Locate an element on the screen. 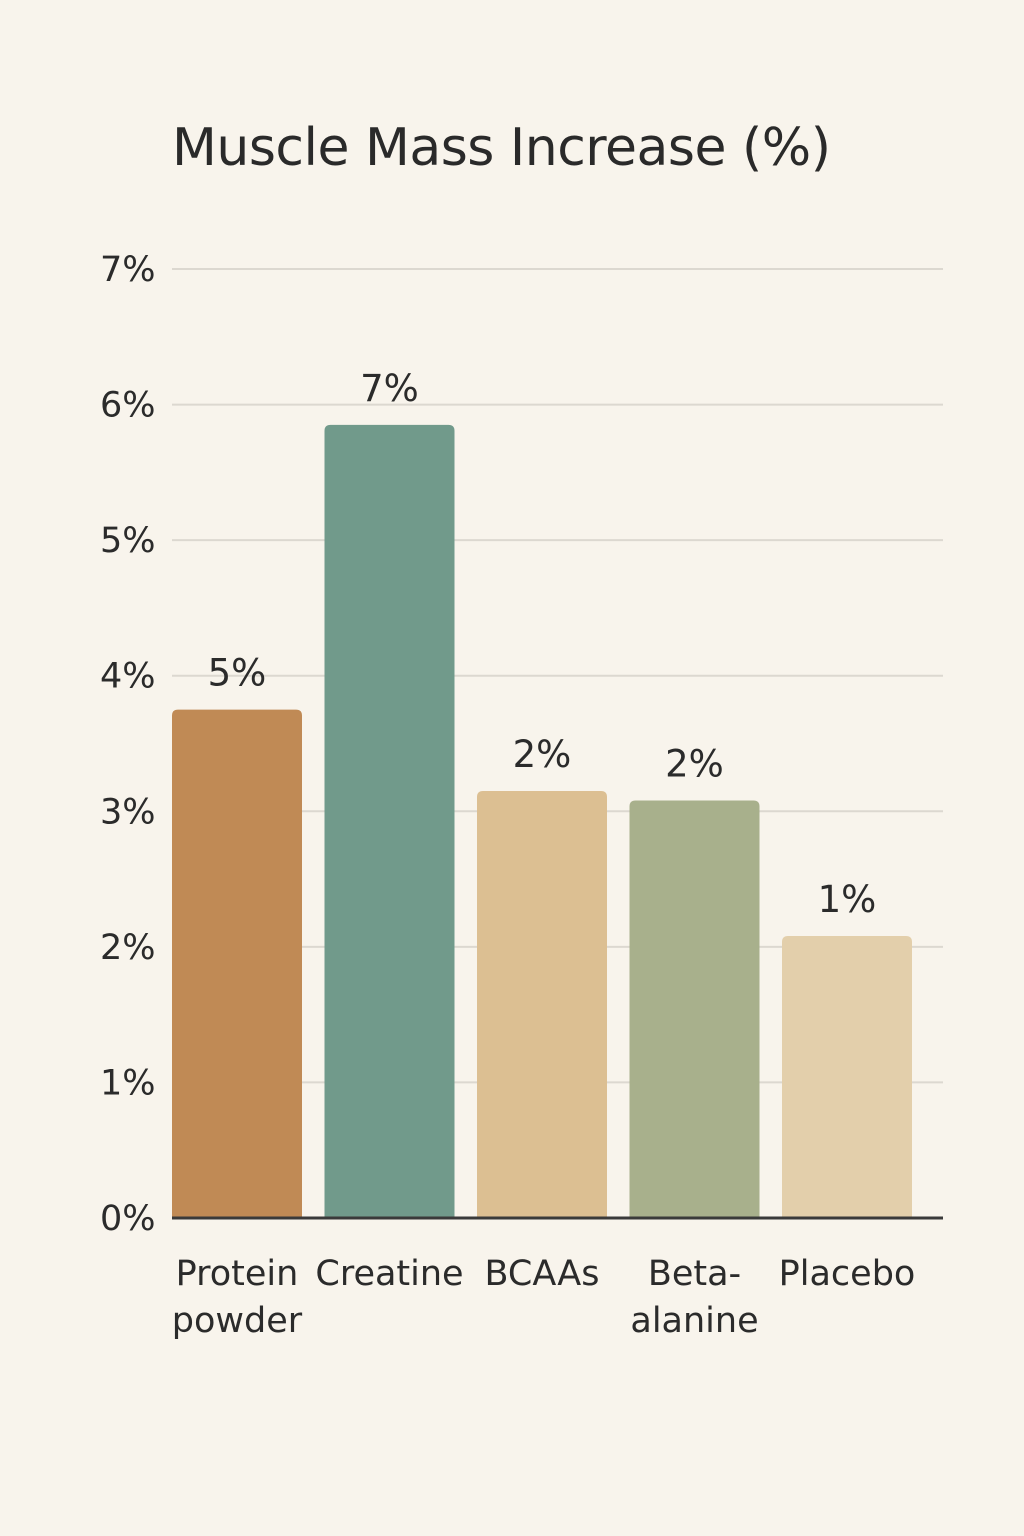  chart-title: Muscle Mass Increase (%) is located at coordinates (501, 148).